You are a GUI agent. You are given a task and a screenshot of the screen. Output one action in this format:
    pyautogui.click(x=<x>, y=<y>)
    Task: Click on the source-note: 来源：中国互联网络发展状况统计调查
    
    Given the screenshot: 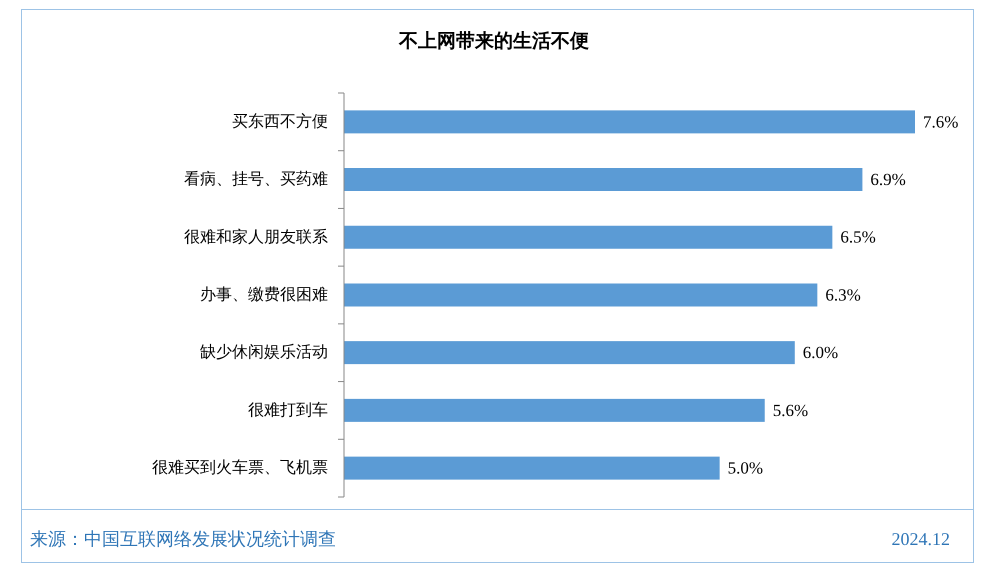 What is the action you would take?
    pyautogui.click(x=183, y=539)
    